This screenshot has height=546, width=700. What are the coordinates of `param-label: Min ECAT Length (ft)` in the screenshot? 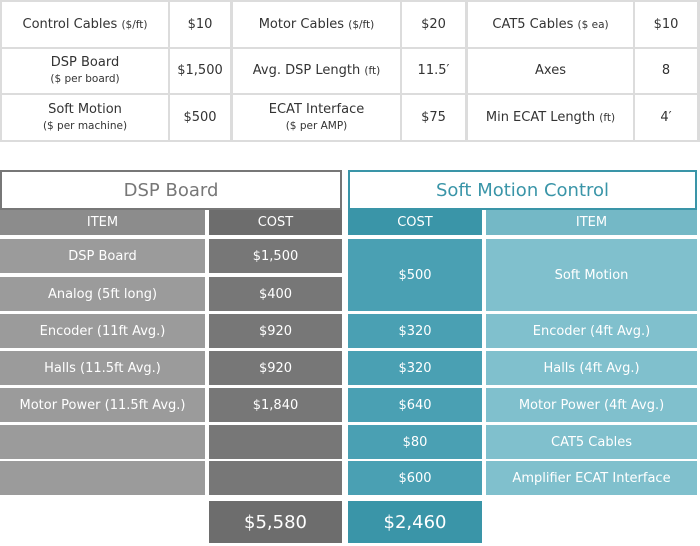 It's located at (550, 117).